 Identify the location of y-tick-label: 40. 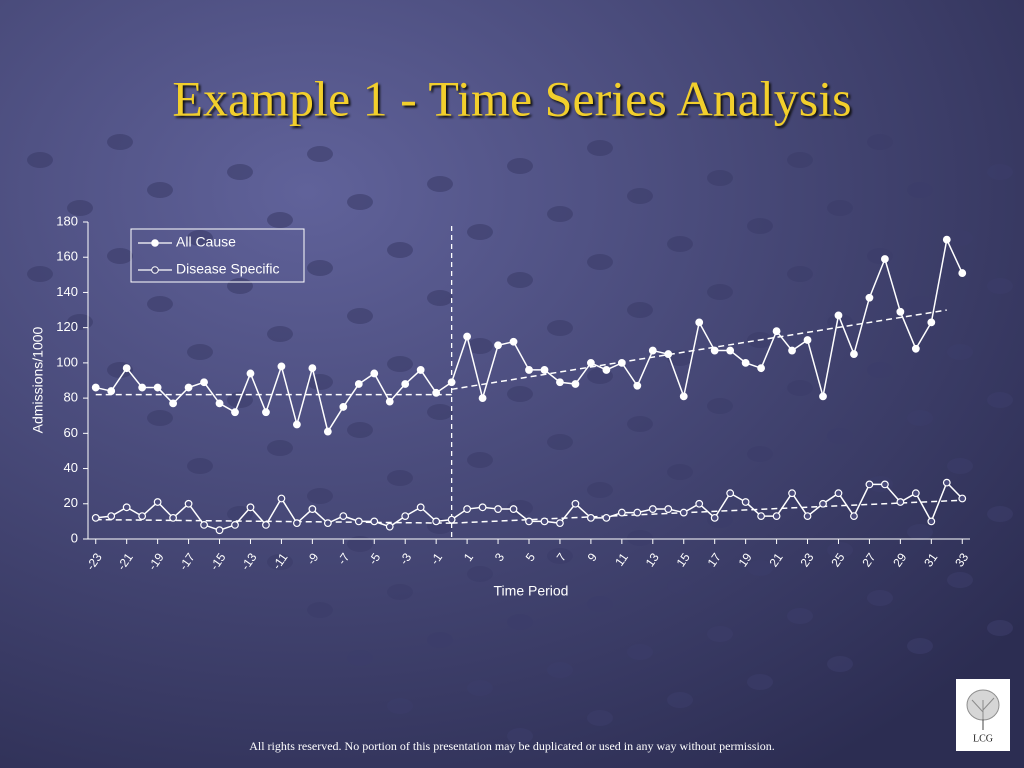
(71, 467).